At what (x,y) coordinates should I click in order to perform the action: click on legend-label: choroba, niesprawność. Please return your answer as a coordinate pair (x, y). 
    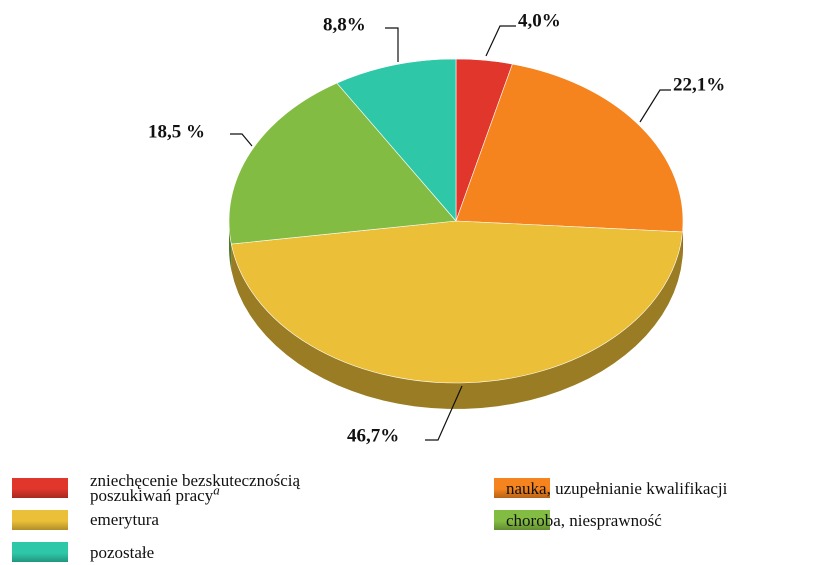
    Looking at the image, I should click on (584, 520).